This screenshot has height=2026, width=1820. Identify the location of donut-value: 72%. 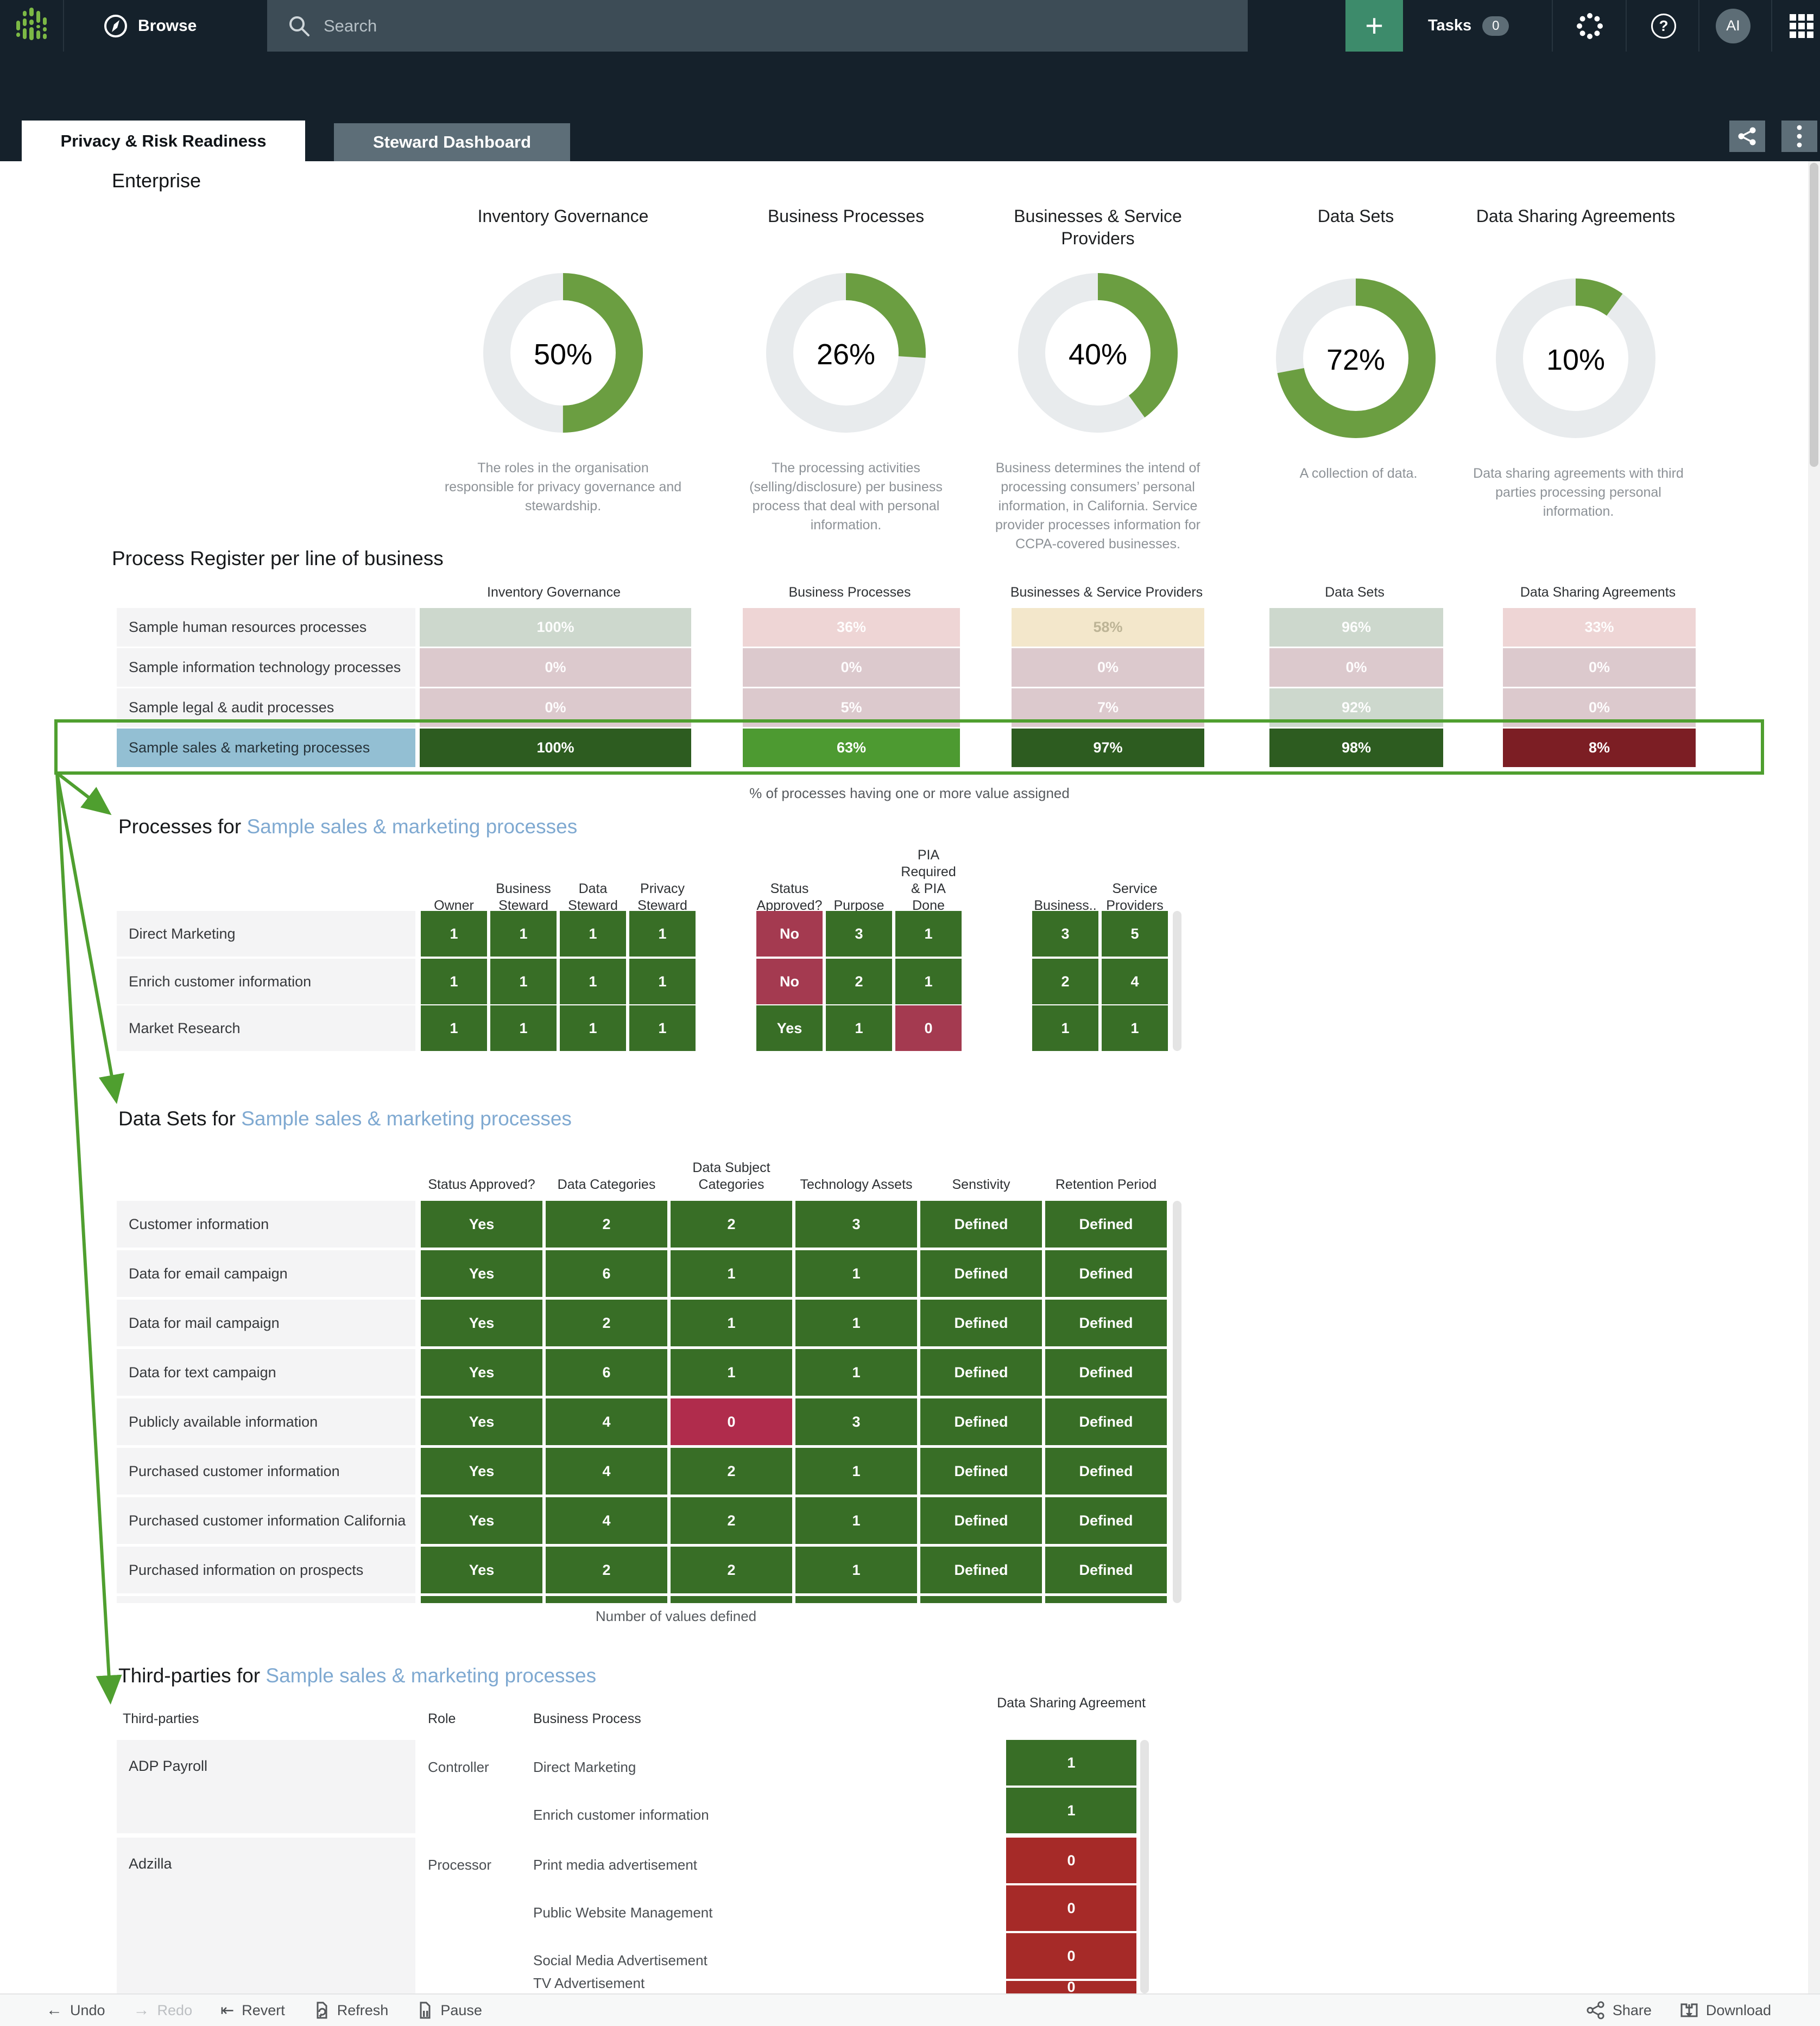
(1356, 360).